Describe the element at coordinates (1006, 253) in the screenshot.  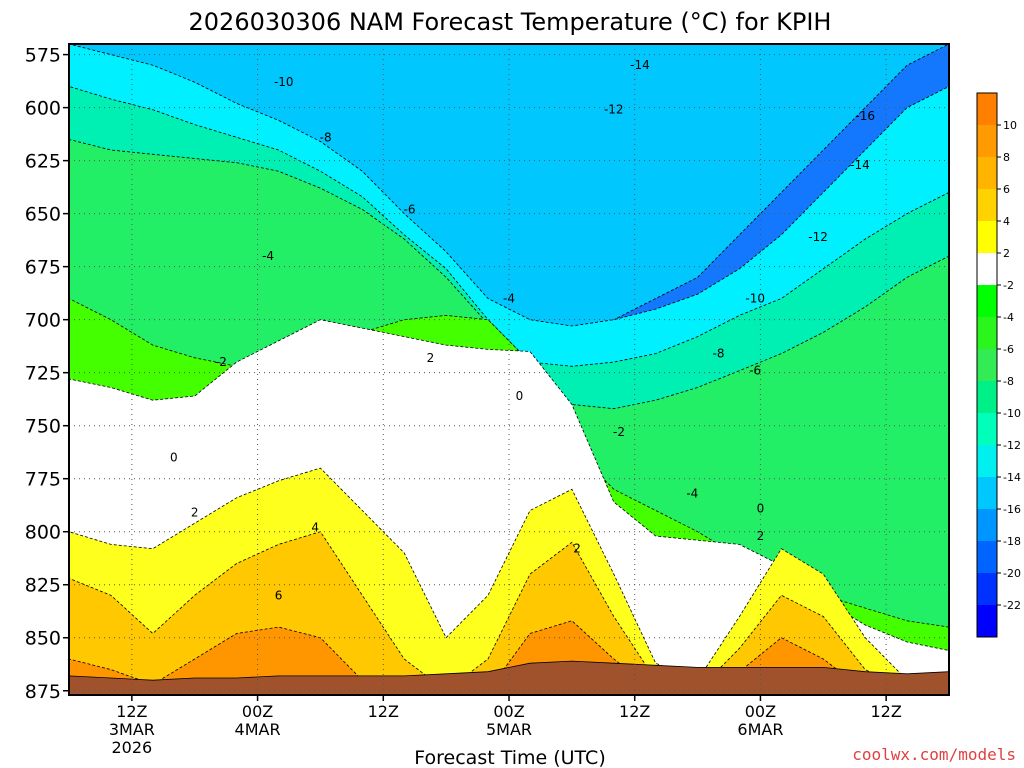
I see `colorbar-label: 2` at that location.